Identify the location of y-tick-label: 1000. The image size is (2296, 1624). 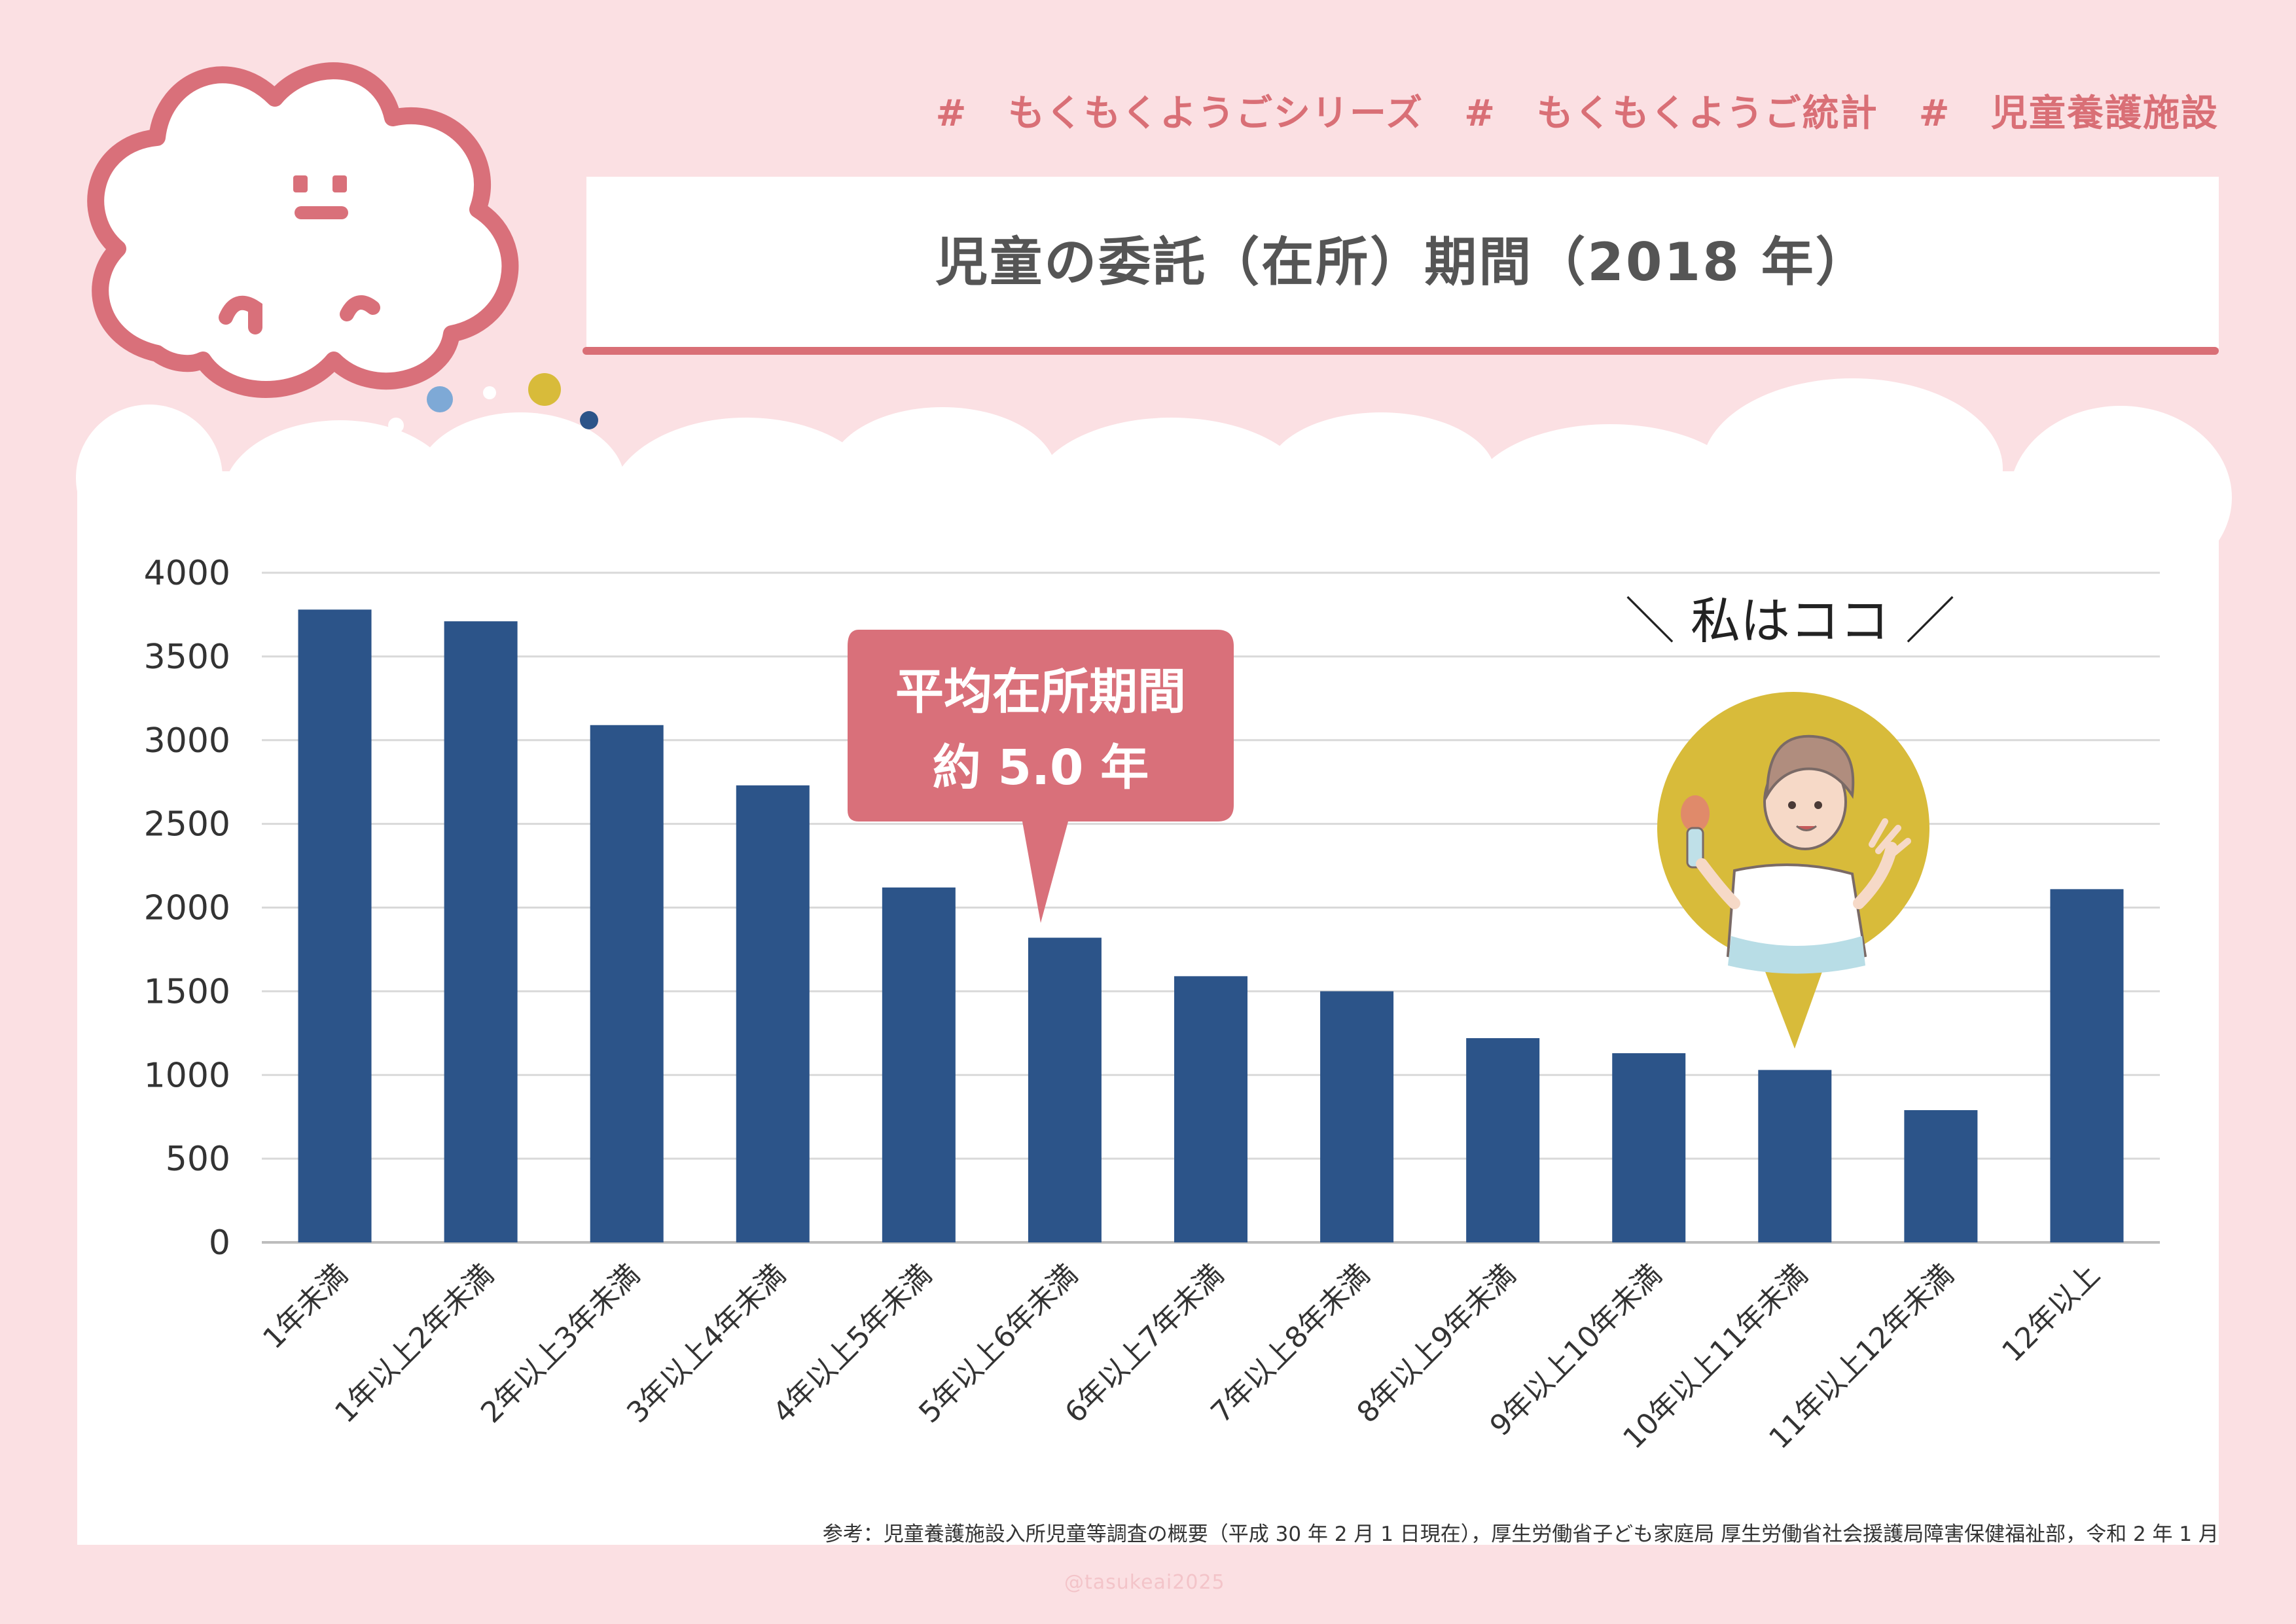
(187, 1075).